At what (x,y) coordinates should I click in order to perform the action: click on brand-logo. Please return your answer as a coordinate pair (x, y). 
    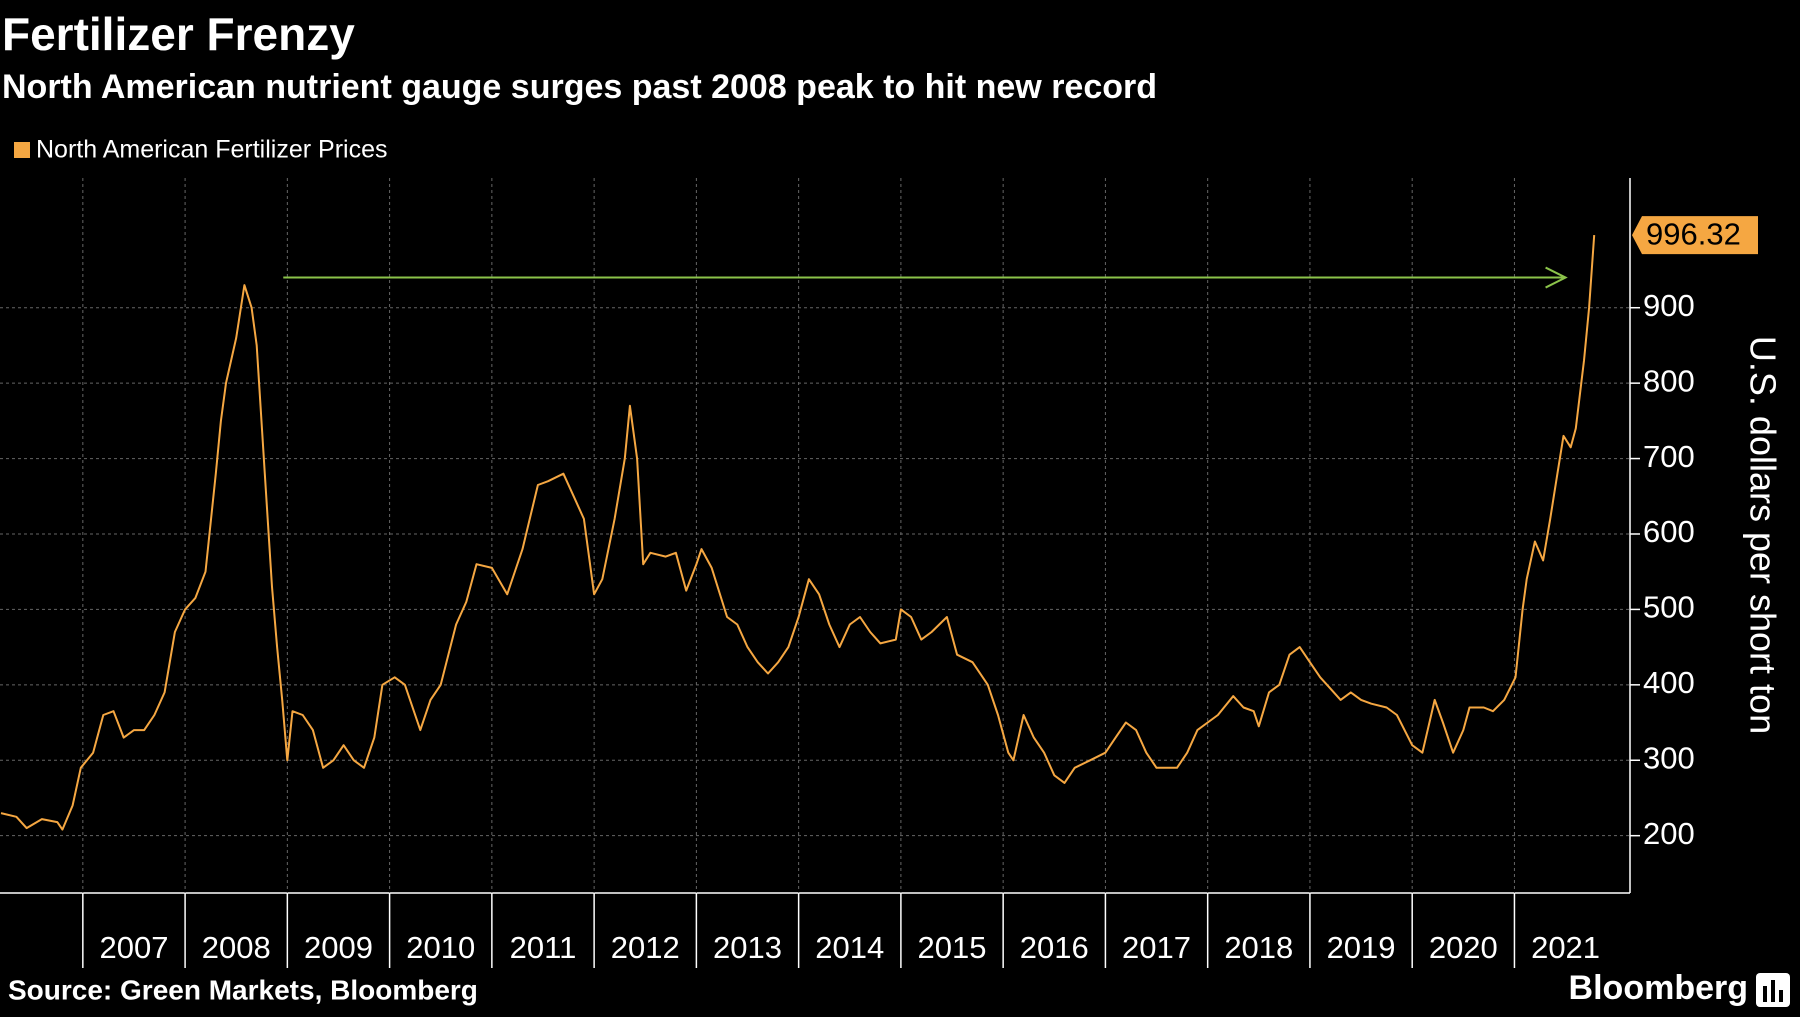
    Looking at the image, I should click on (1773, 990).